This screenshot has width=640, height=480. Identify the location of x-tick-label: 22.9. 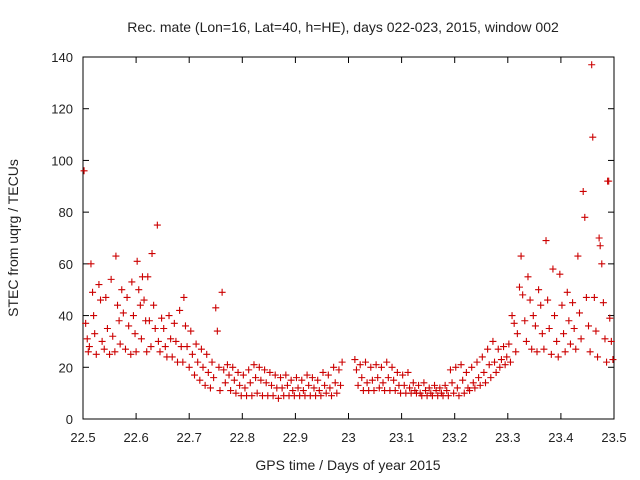
(295, 437).